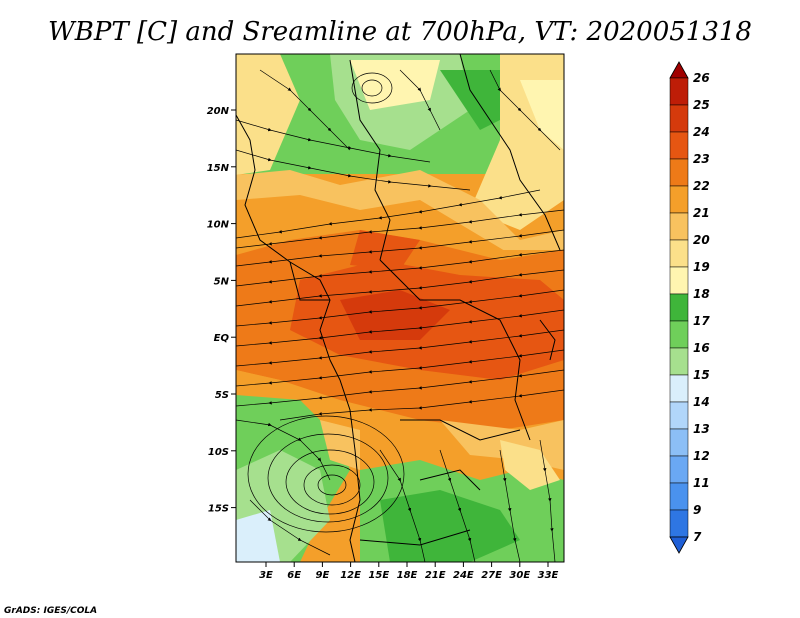  I want to click on x-tick-label: 9E, so click(323, 575).